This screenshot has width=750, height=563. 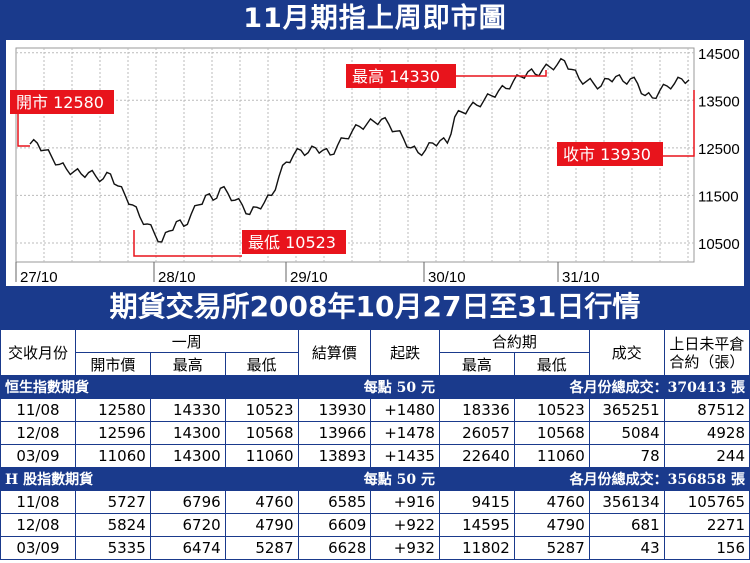 I want to click on annotation-low: 最低 10523, so click(x=292, y=242).